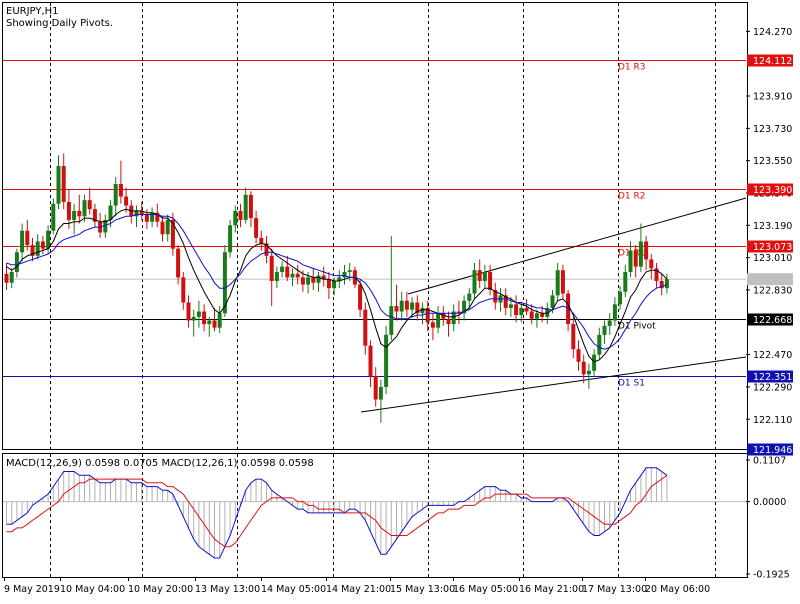 The image size is (800, 604). What do you see at coordinates (772, 32) in the screenshot?
I see `y-tick-label: 124.270` at bounding box center [772, 32].